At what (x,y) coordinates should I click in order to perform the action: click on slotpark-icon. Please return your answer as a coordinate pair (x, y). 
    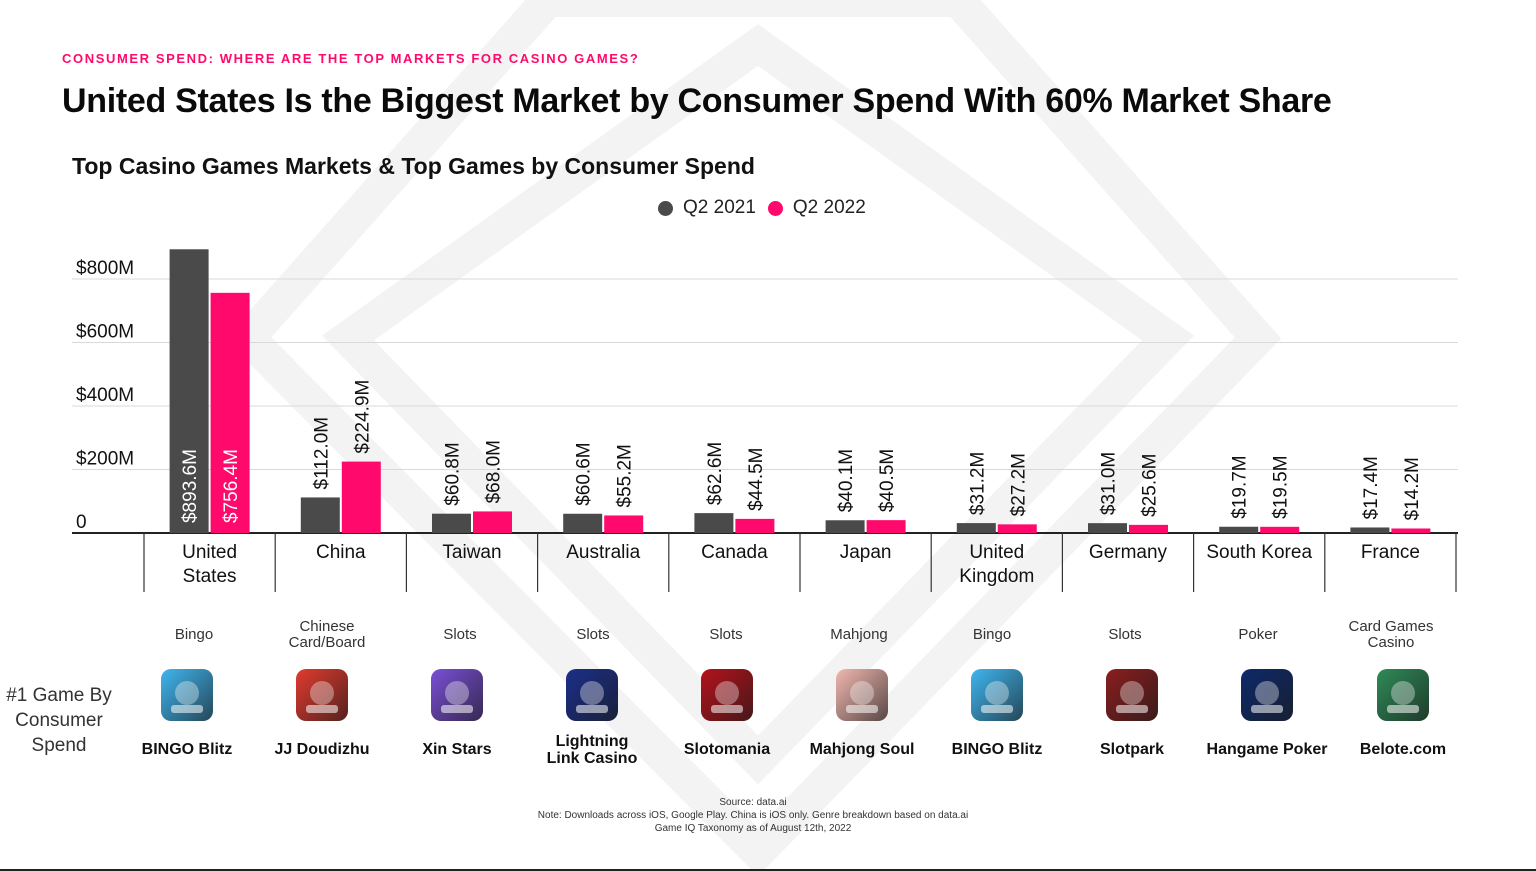
    Looking at the image, I should click on (1132, 695).